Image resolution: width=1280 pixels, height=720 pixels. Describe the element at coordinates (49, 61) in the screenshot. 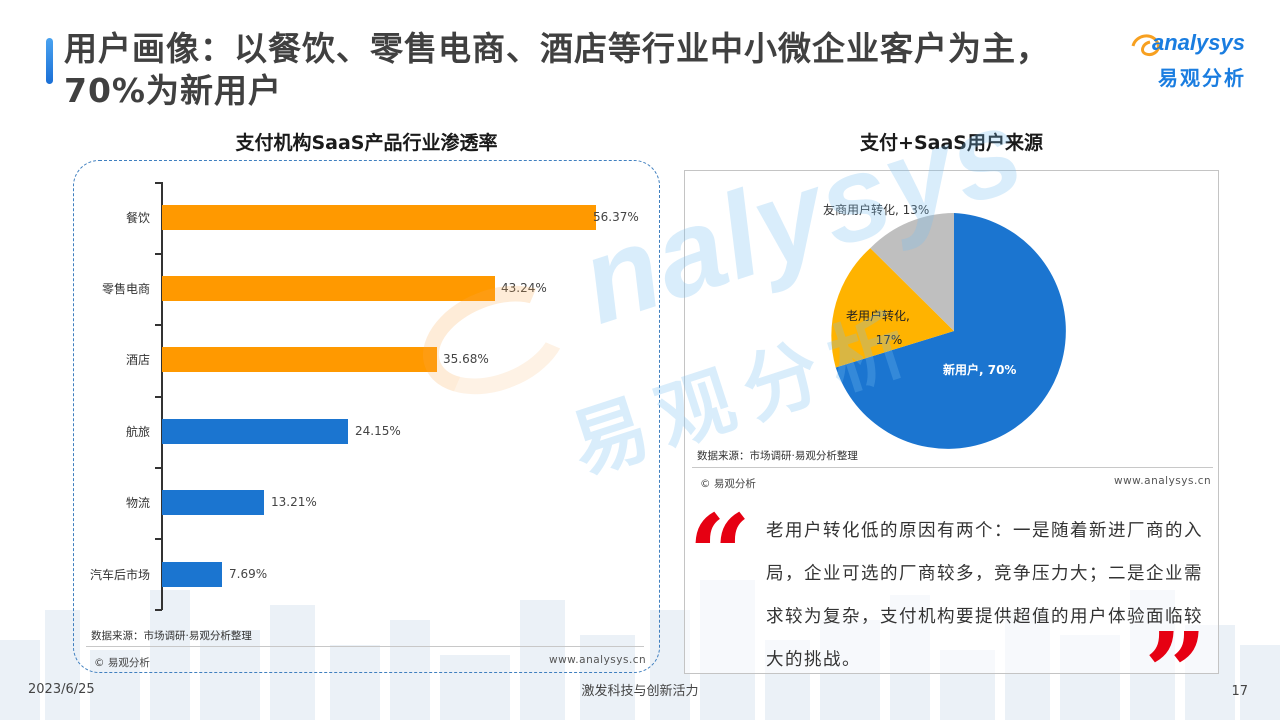

I see `title-accent-bar` at that location.